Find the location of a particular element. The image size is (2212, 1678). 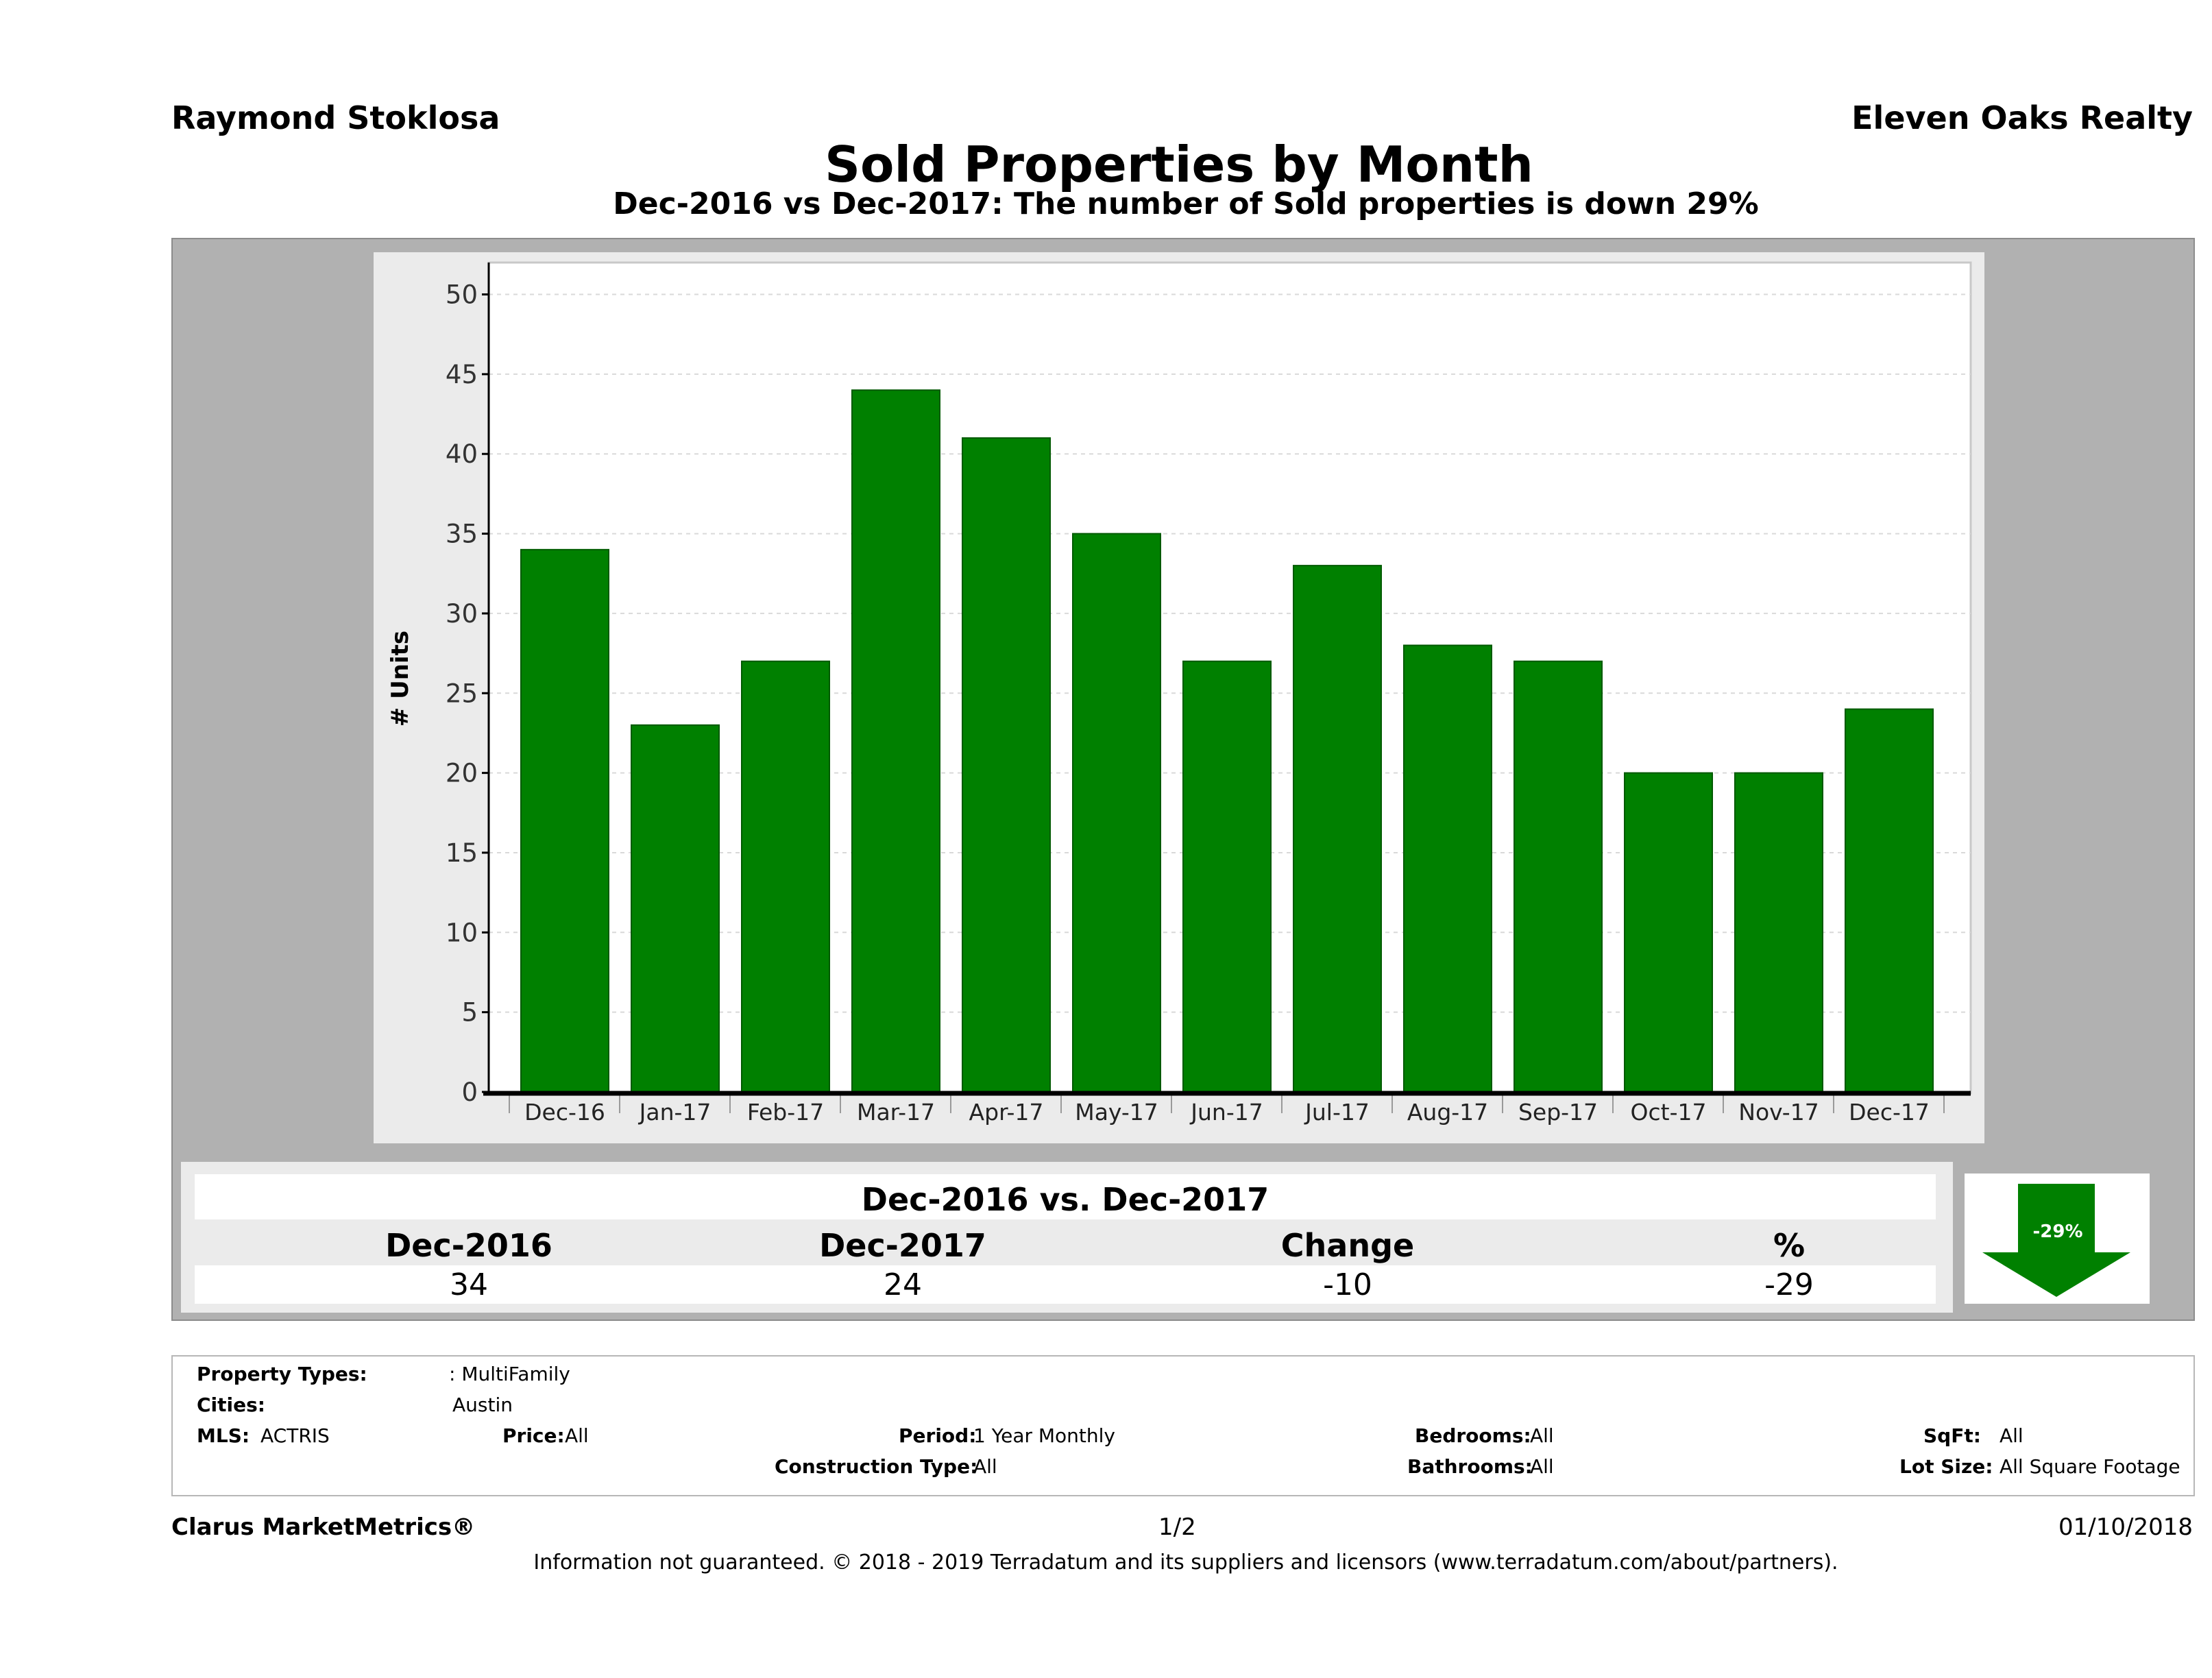

header-change: Change is located at coordinates (1348, 1245).